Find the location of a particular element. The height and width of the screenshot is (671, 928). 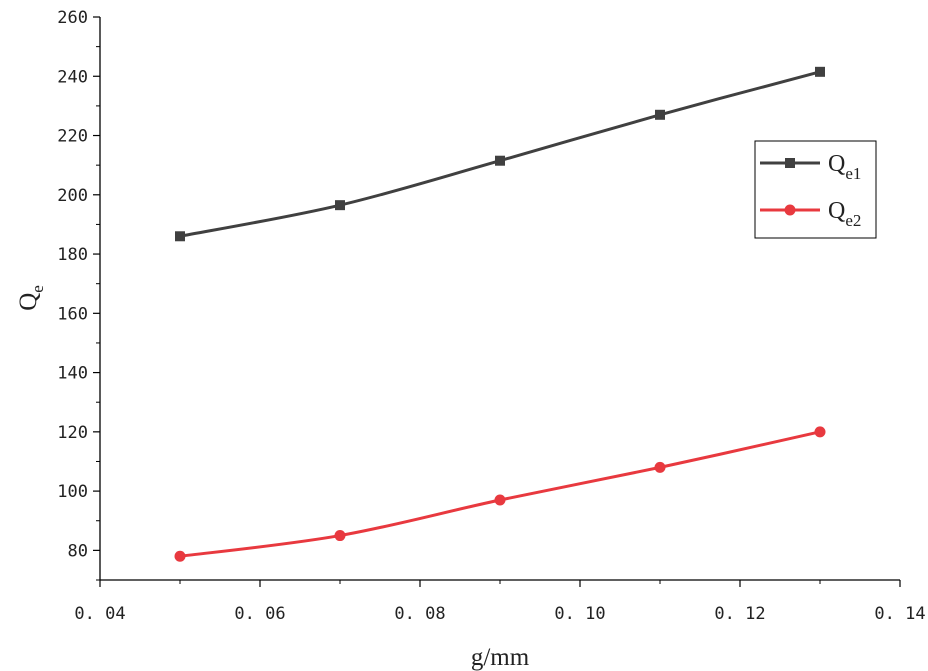

y-tick-label: 140 is located at coordinates (72, 374).